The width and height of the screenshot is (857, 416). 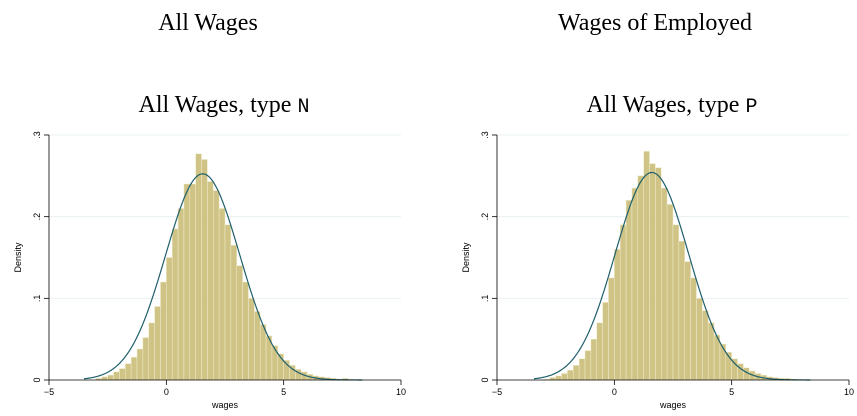 I want to click on column-heading: All Wages, so click(x=208, y=23).